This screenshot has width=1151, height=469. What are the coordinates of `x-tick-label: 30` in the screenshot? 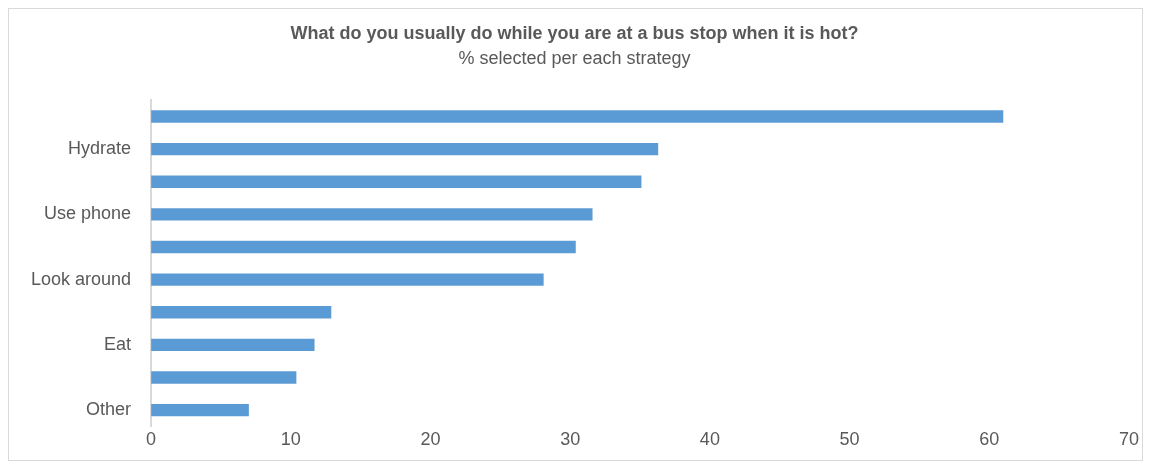 It's located at (570, 439).